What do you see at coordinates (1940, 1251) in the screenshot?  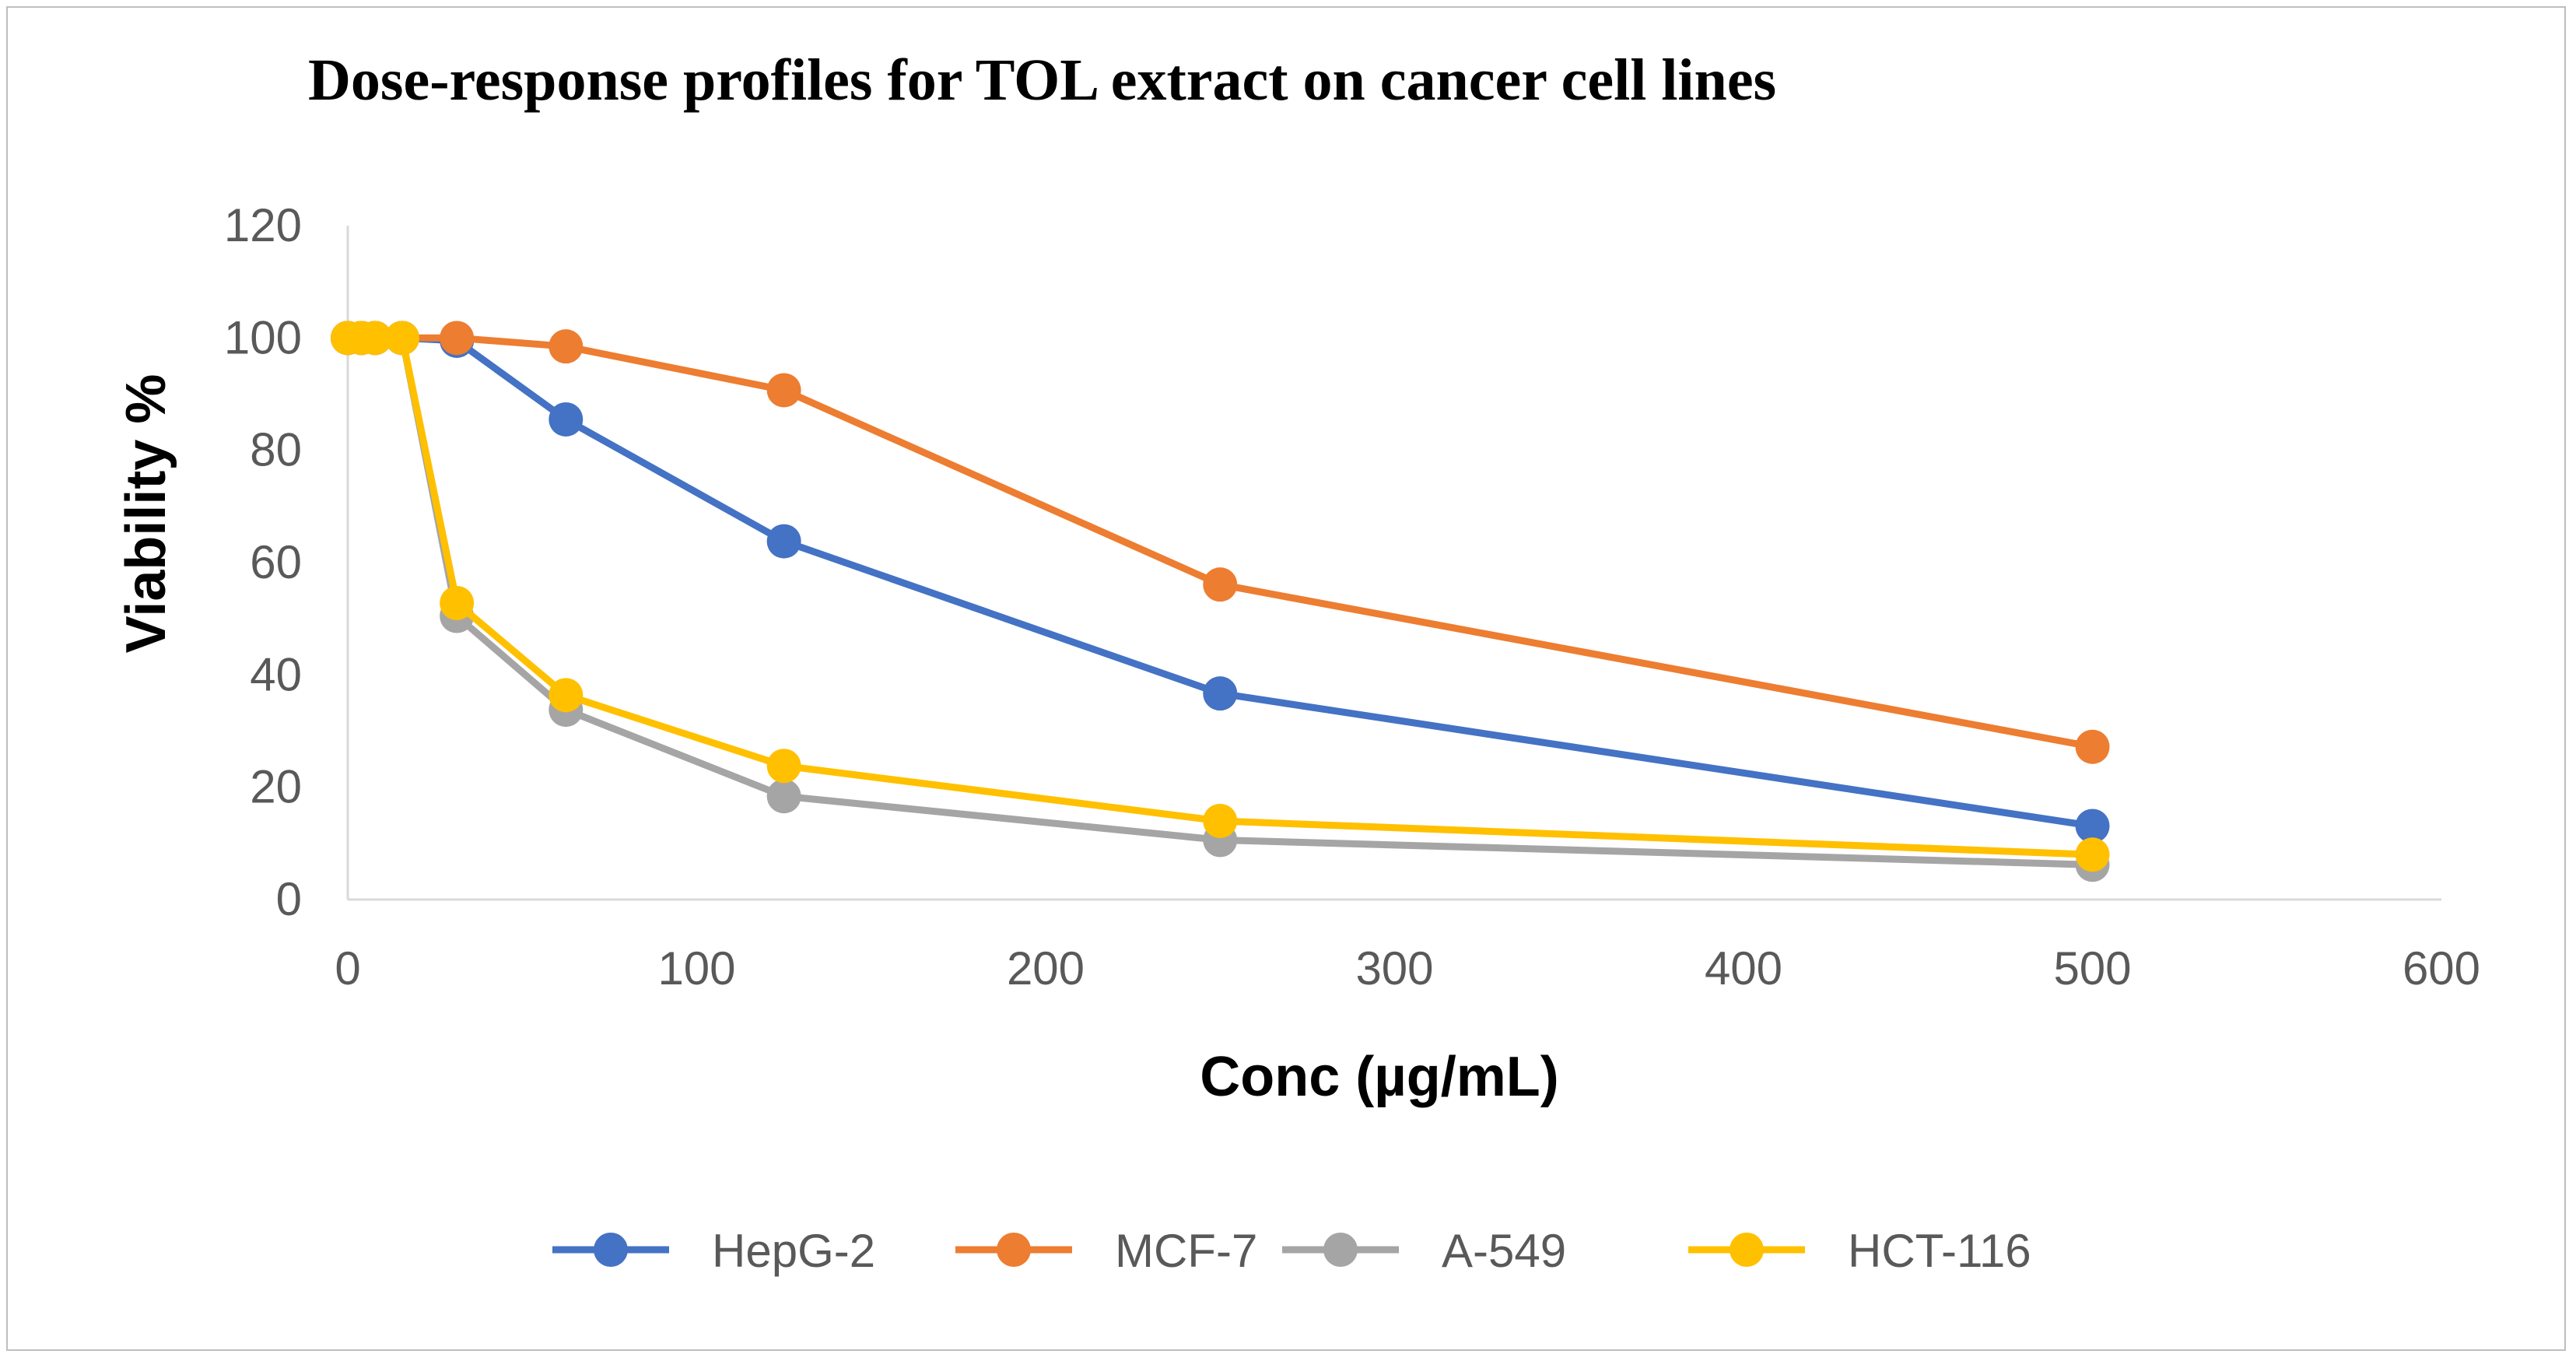 I see `legend-label: HCT-116` at bounding box center [1940, 1251].